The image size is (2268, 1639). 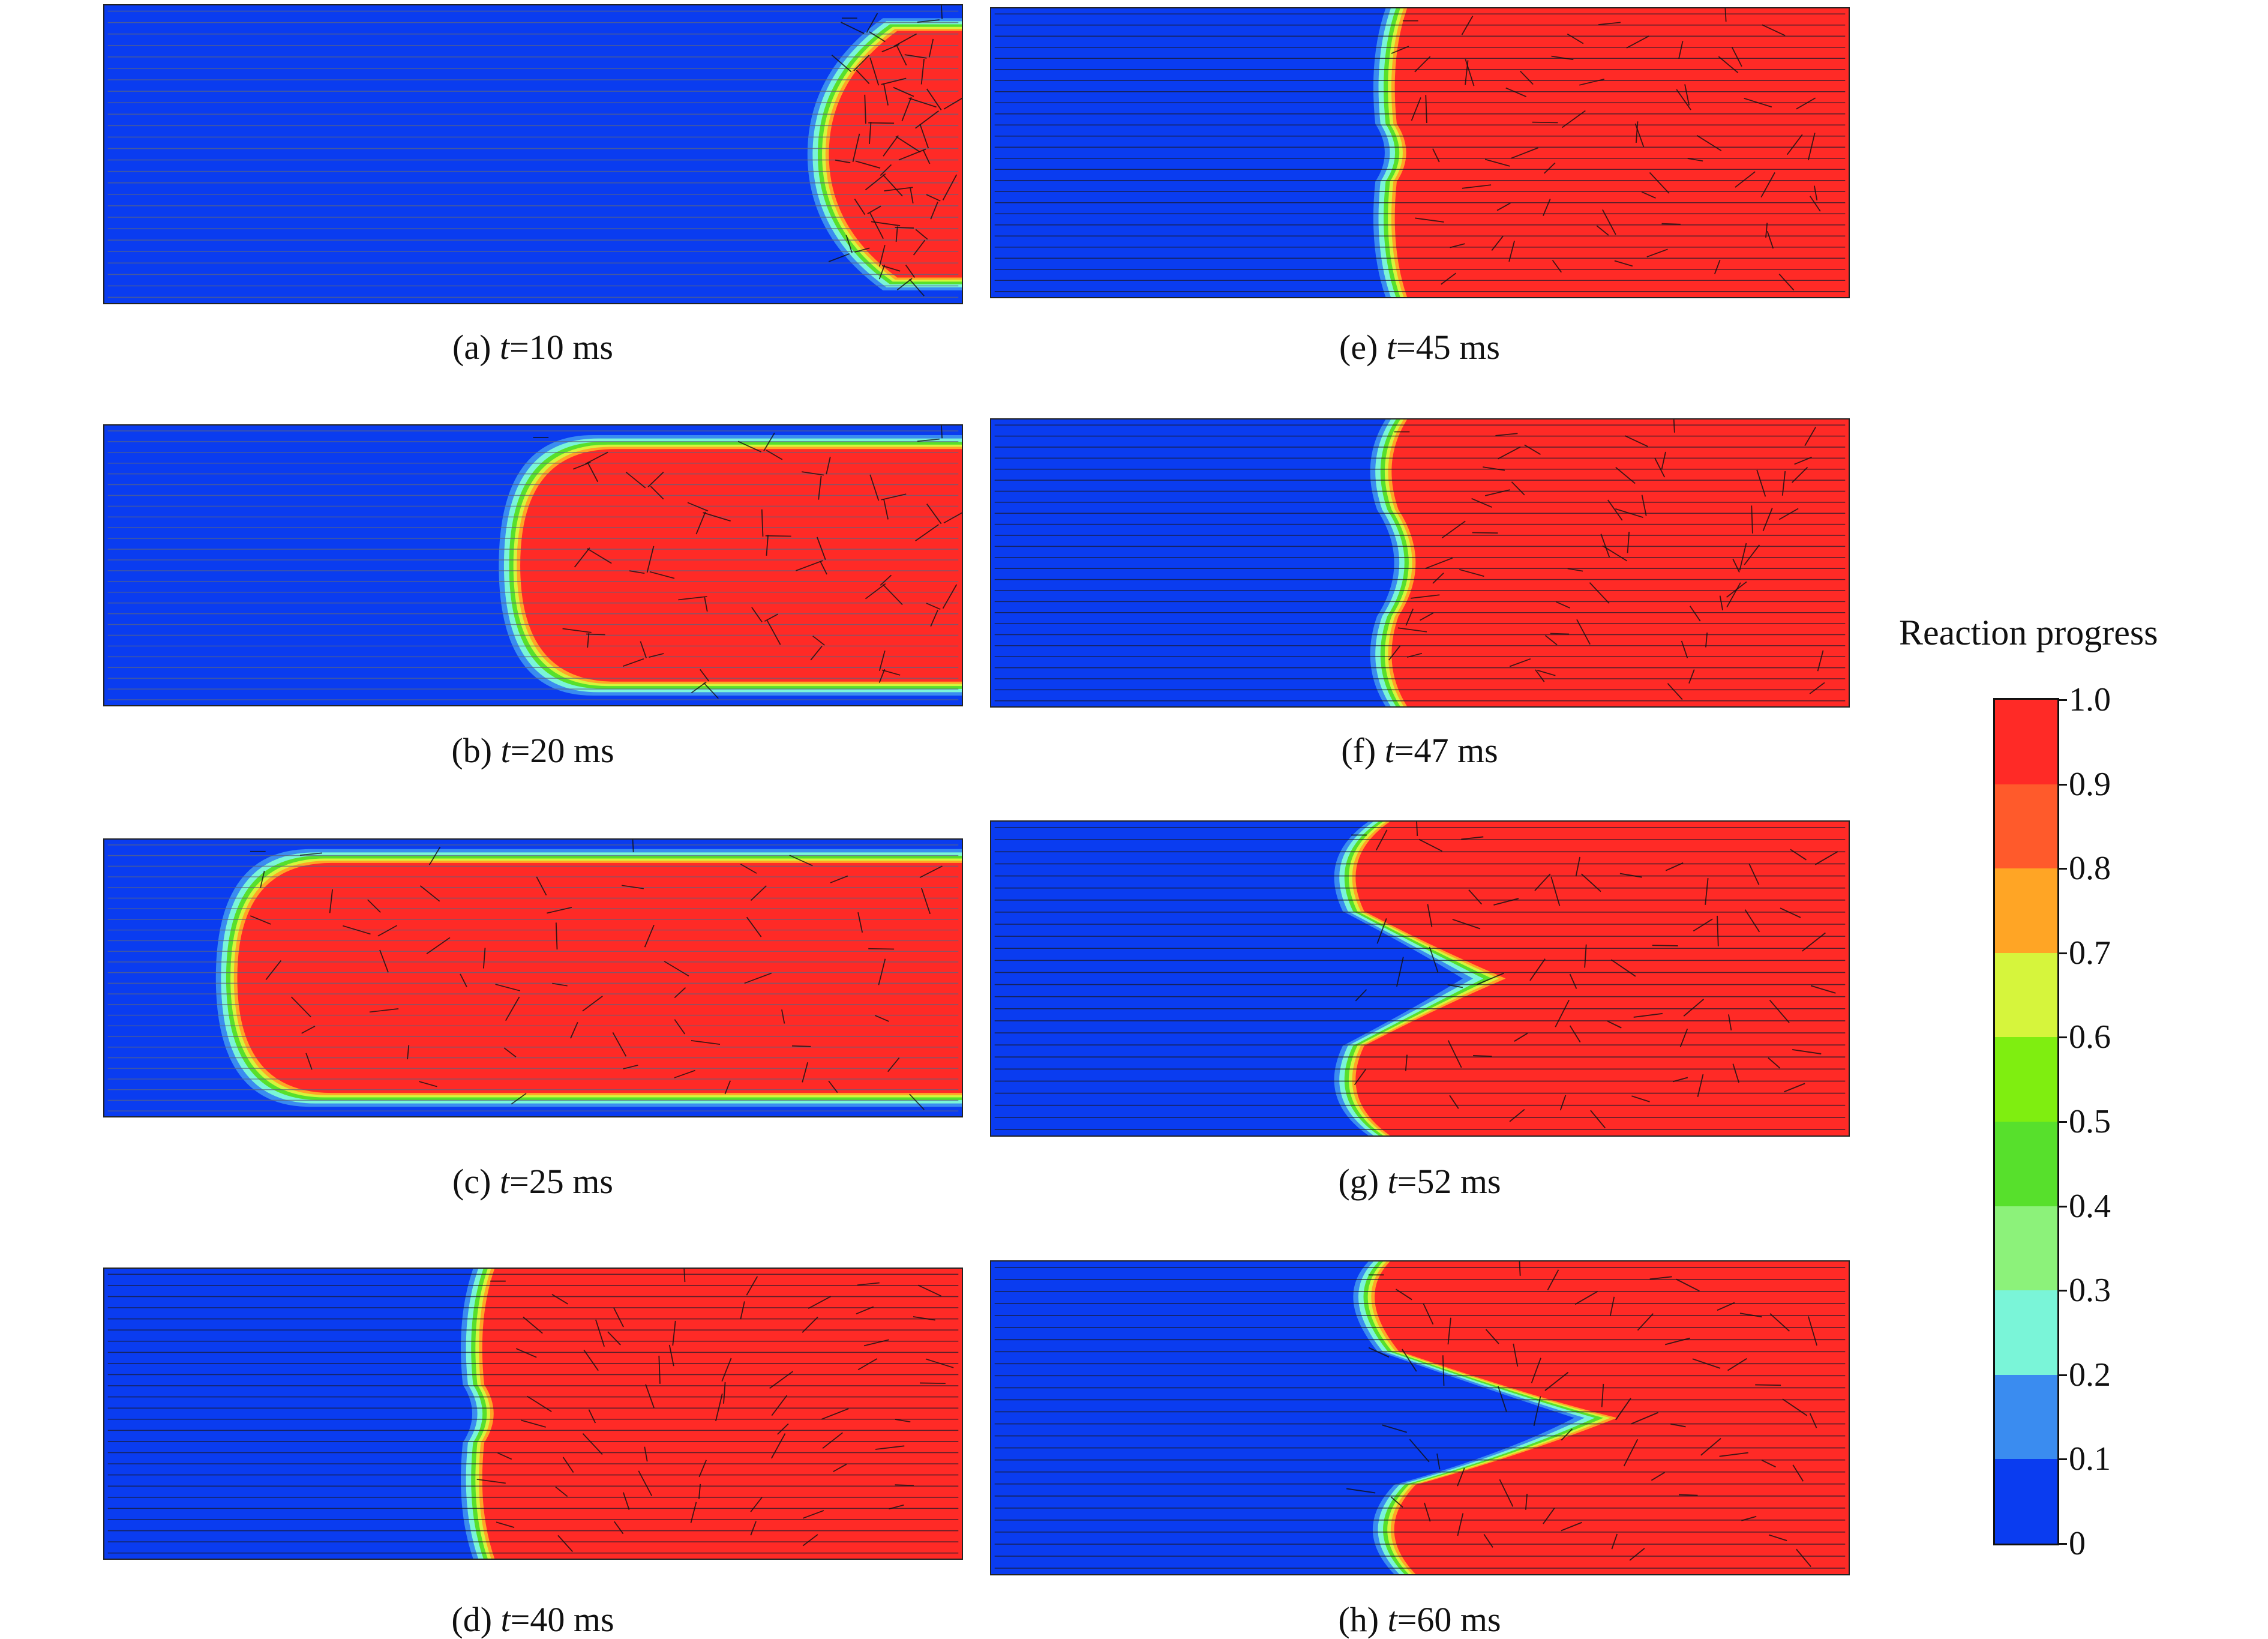 What do you see at coordinates (2026, 1332) in the screenshot?
I see `colorbar-segment` at bounding box center [2026, 1332].